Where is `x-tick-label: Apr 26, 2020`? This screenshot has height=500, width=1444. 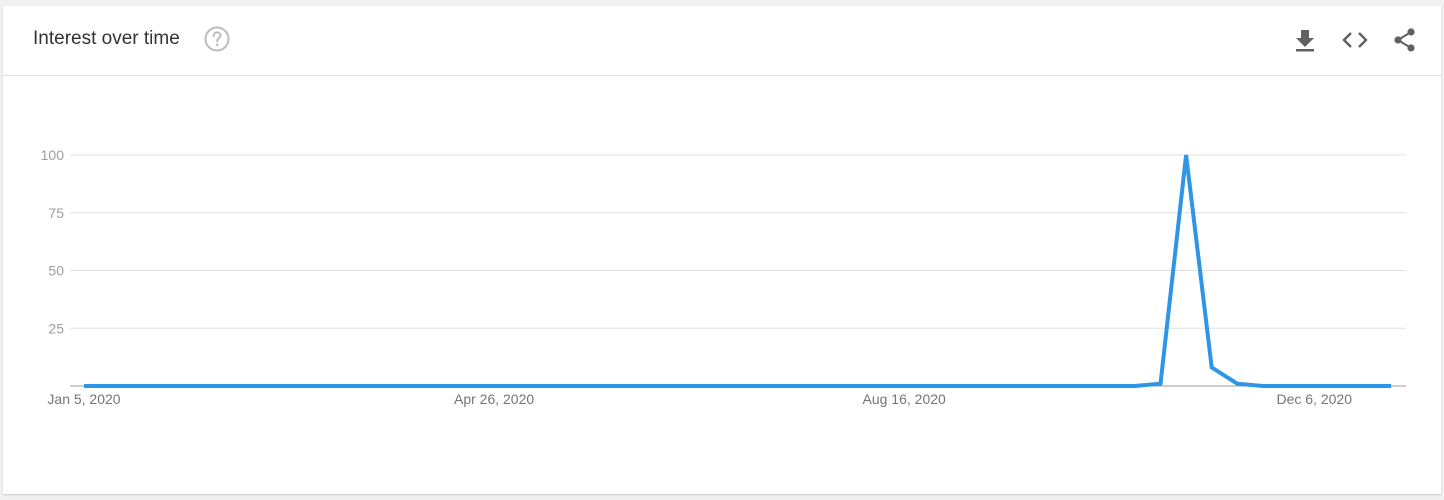
x-tick-label: Apr 26, 2020 is located at coordinates (494, 399).